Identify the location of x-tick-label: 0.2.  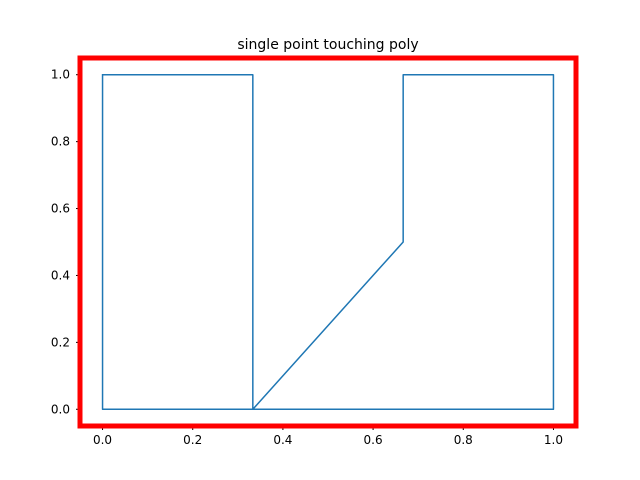
(192, 440).